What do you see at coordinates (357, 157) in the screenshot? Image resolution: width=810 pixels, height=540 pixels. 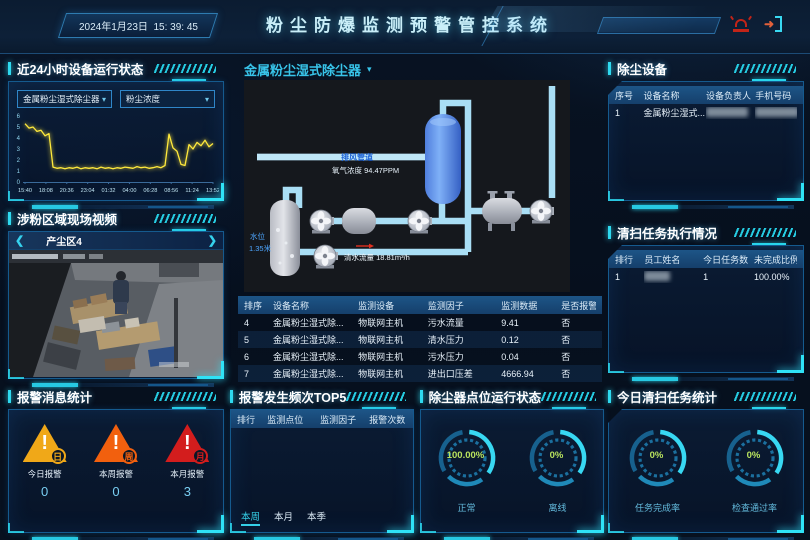 I see `pipe-label: 排风管道` at bounding box center [357, 157].